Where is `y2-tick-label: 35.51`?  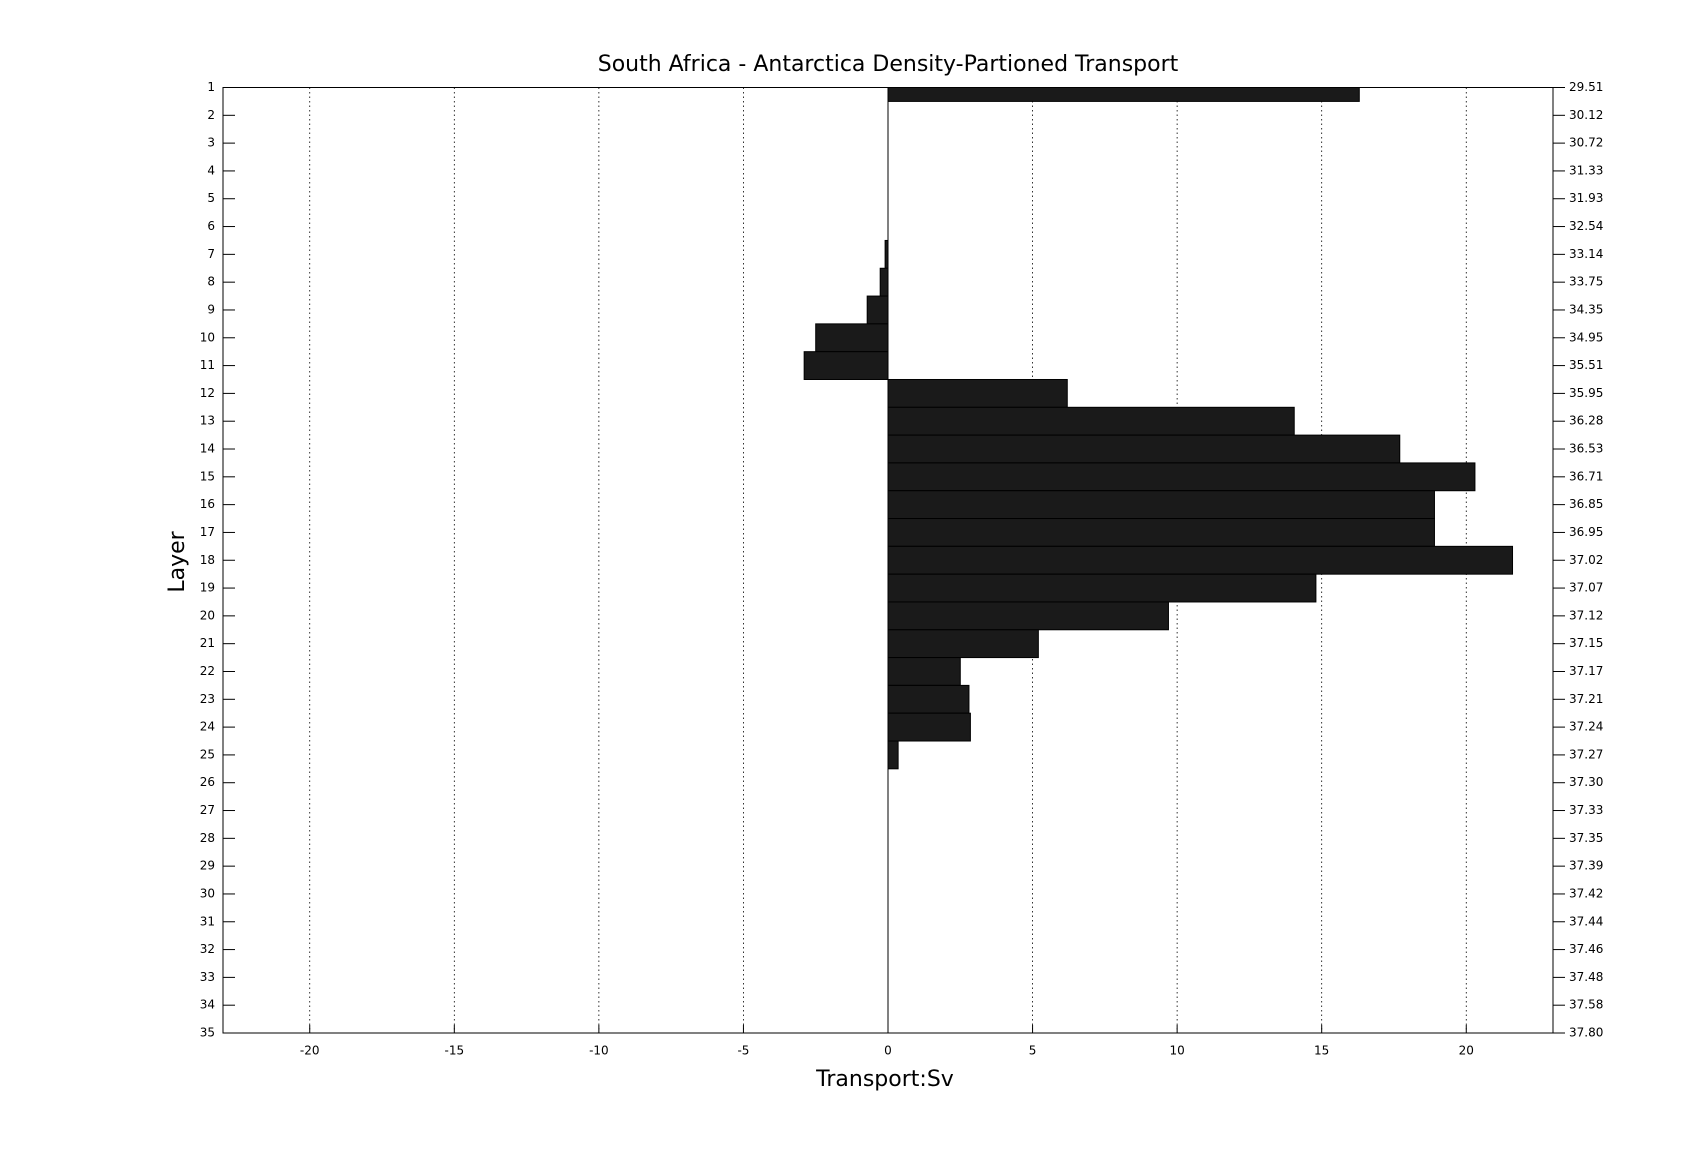
y2-tick-label: 35.51 is located at coordinates (1586, 365).